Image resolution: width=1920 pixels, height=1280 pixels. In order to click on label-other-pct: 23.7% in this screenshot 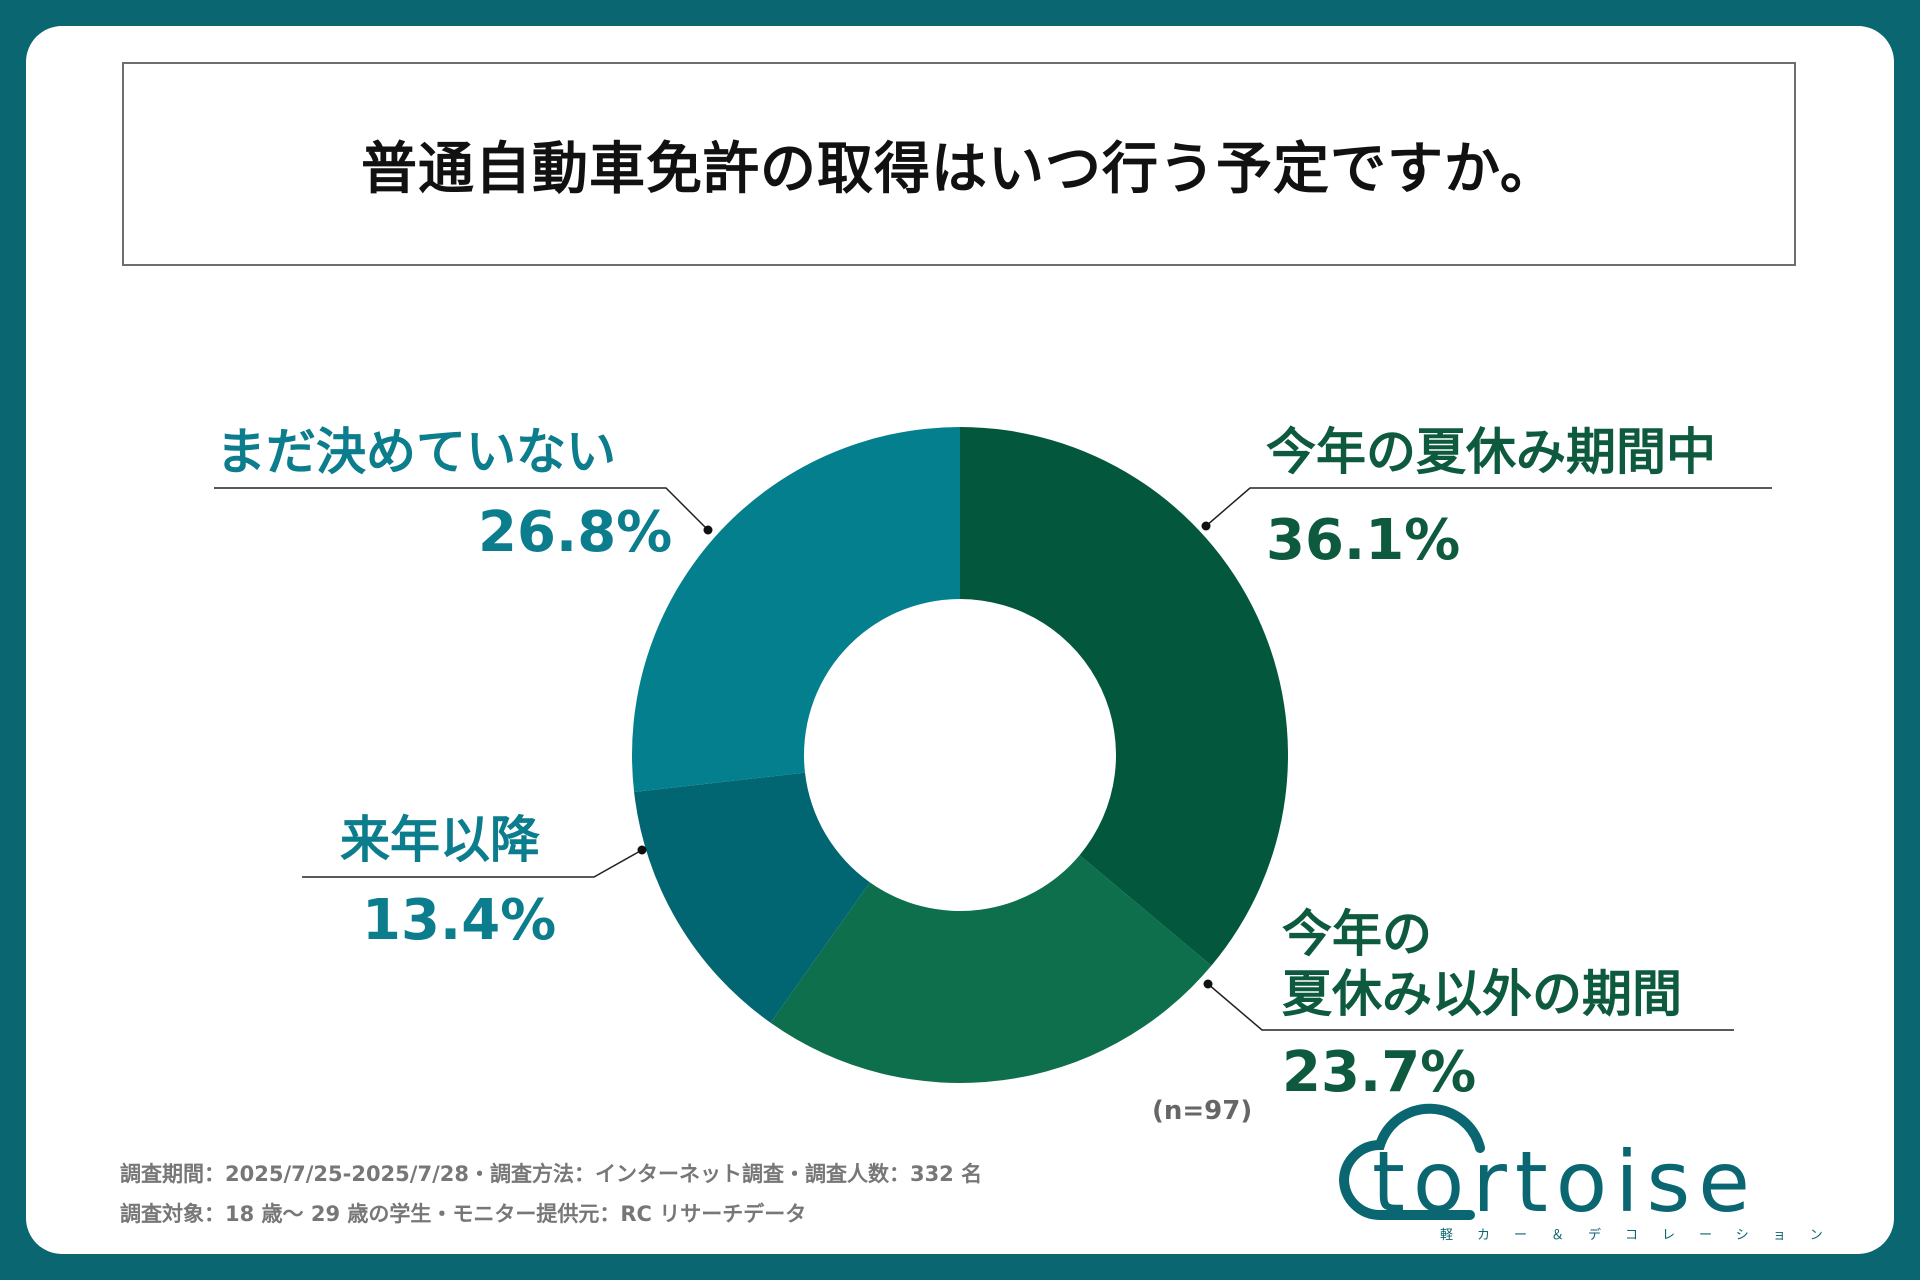, I will do `click(1379, 1072)`.